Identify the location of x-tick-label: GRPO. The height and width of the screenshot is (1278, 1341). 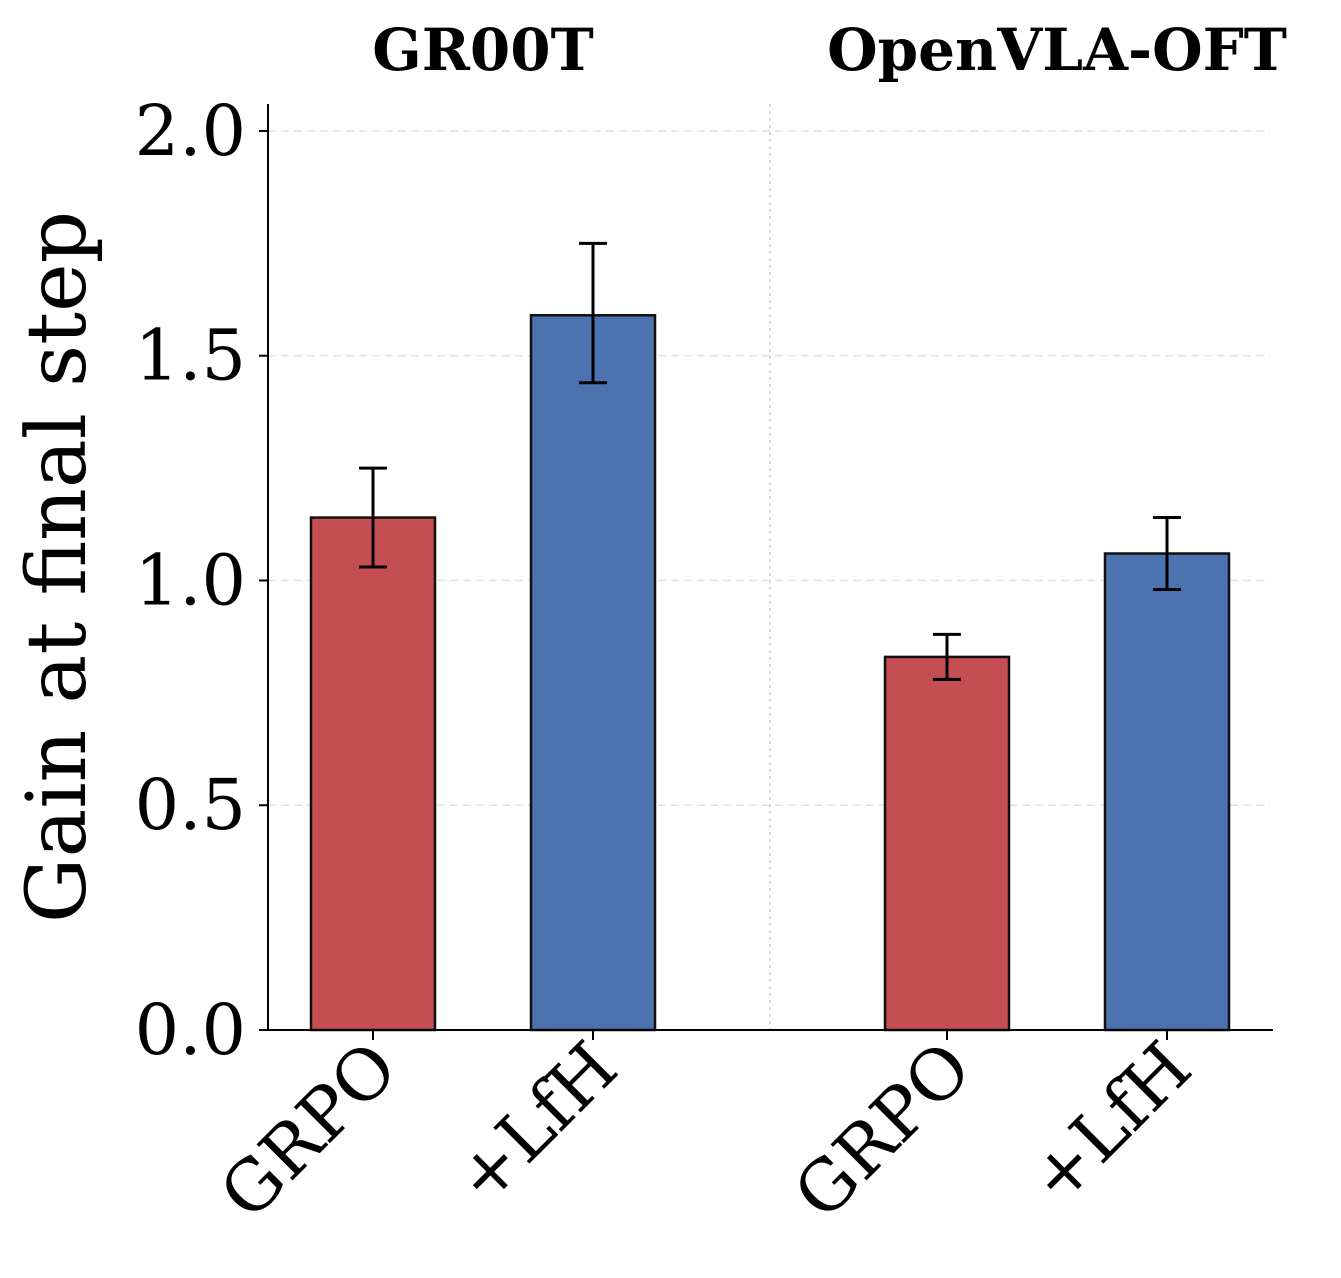
(882, 1130).